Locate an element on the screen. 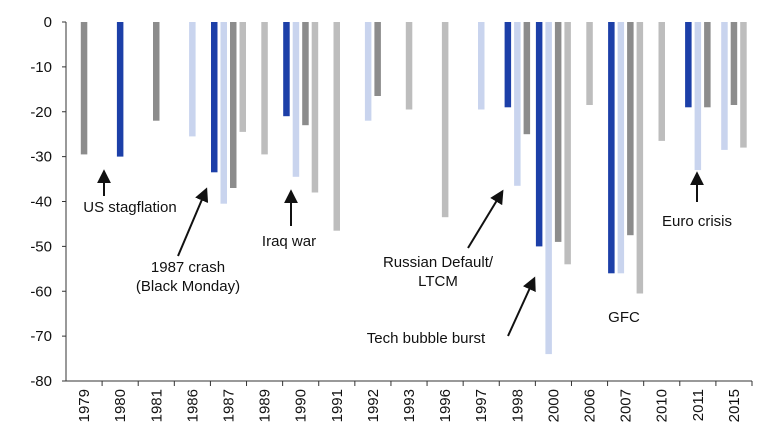 This screenshot has width=764, height=432. x-tick-label: 1990 is located at coordinates (301, 405).